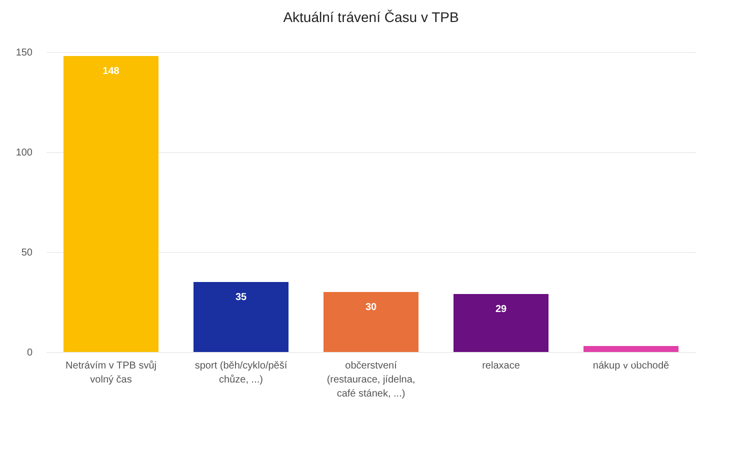 This screenshot has width=746, height=457. What do you see at coordinates (241, 297) in the screenshot?
I see `data-label: 35` at bounding box center [241, 297].